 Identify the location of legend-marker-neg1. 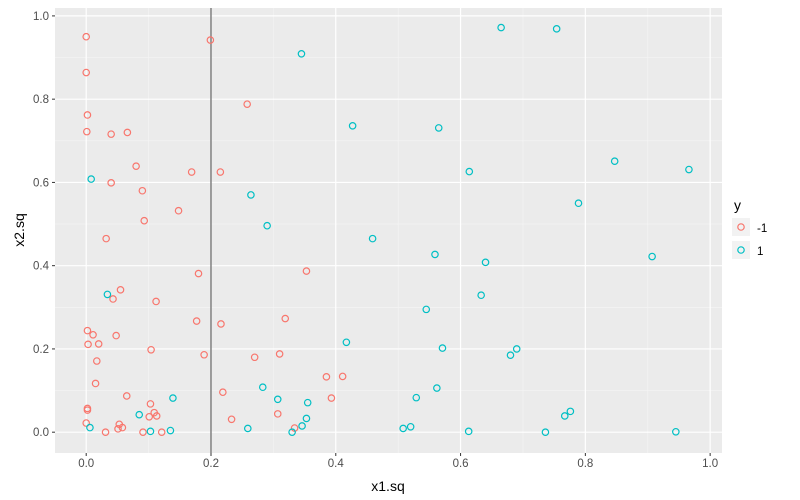
(741, 227).